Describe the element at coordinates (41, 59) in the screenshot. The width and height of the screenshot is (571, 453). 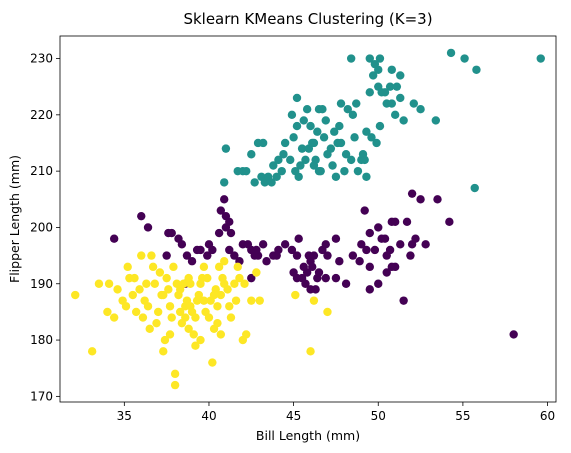
I see `y-tick-label: 230` at that location.